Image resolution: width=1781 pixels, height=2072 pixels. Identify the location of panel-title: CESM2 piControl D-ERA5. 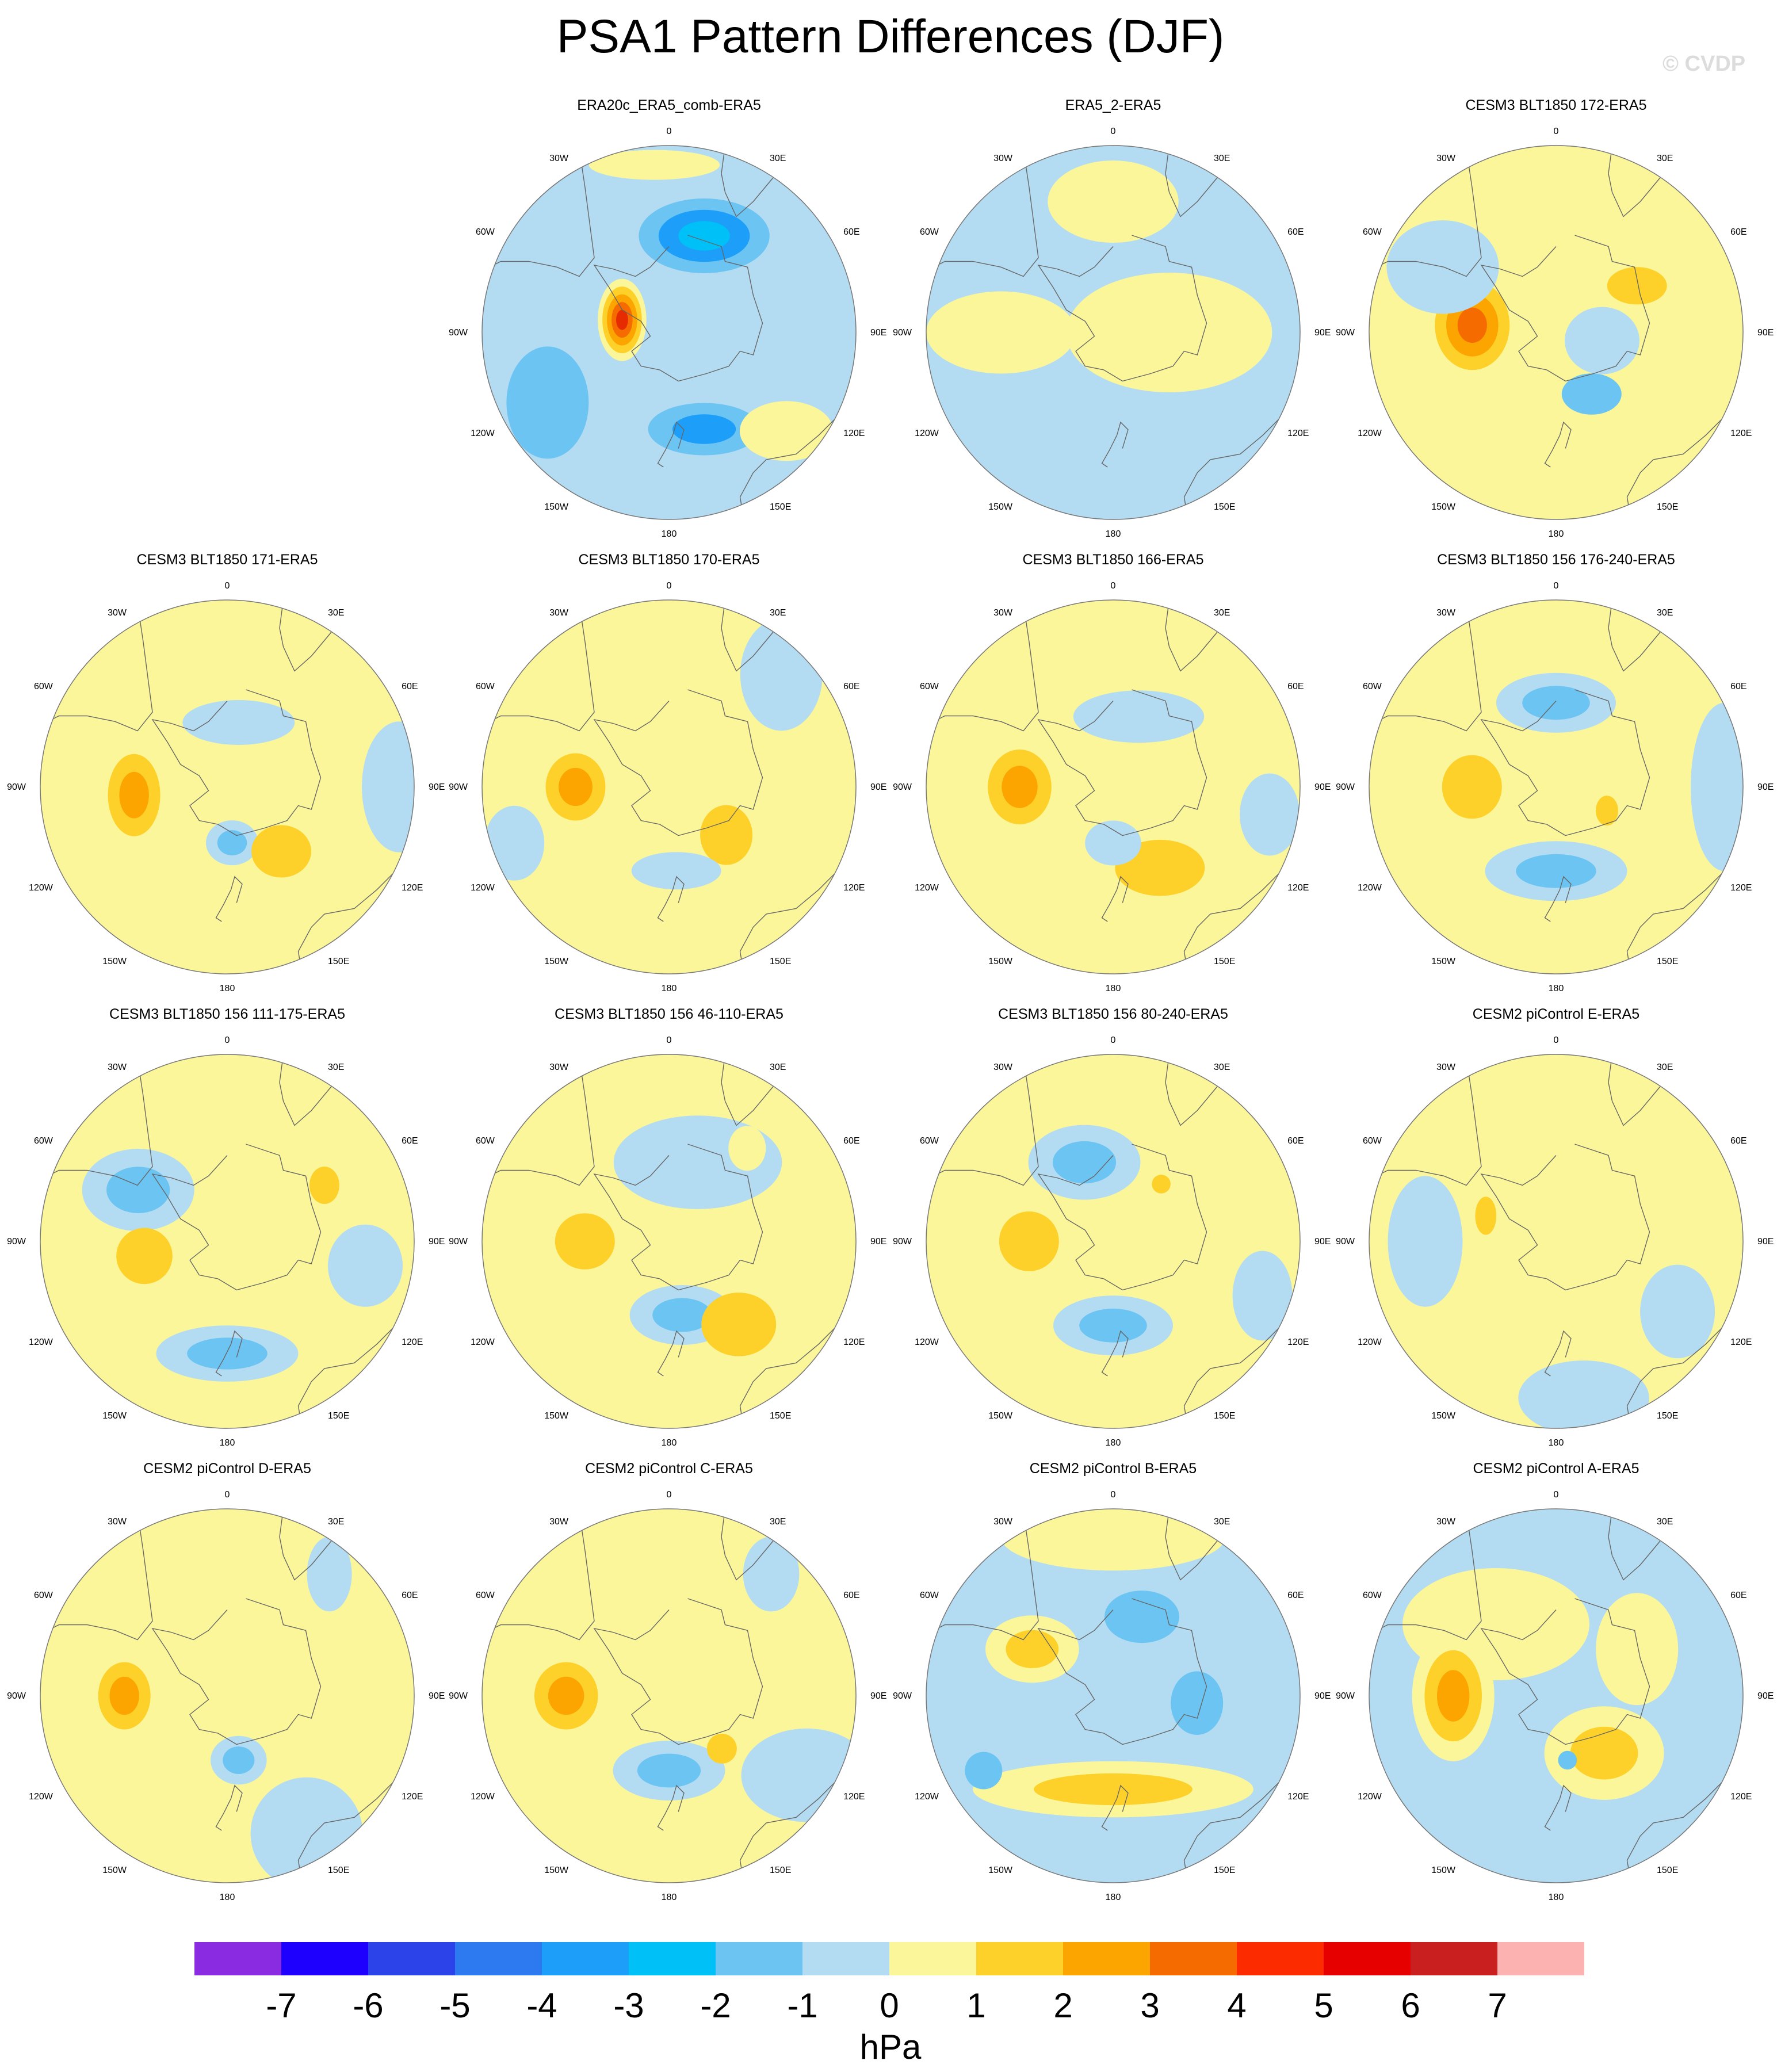
(227, 1469).